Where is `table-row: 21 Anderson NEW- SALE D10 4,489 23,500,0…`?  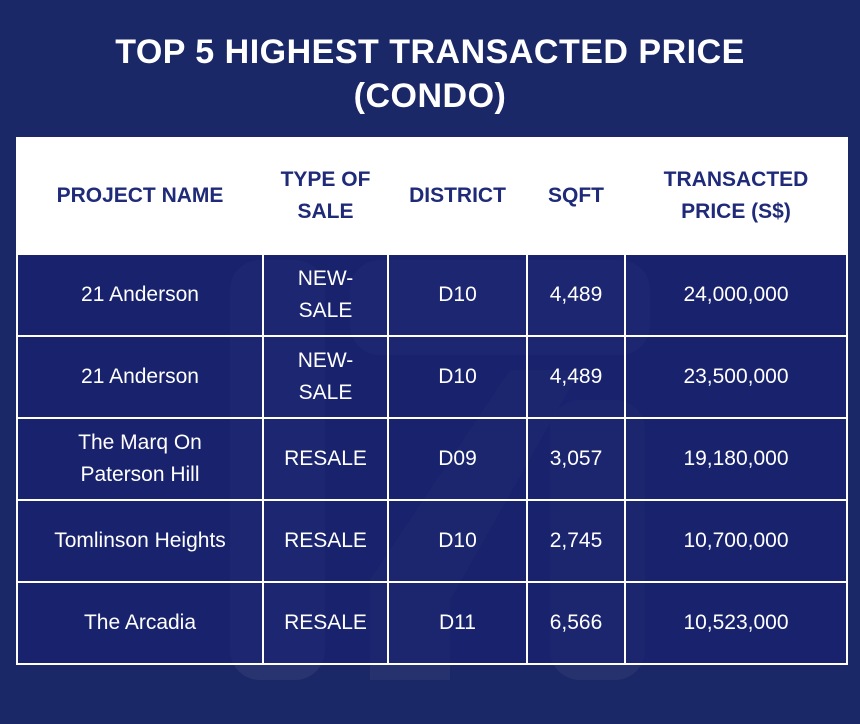 table-row: 21 Anderson NEW- SALE D10 4,489 23,500,0… is located at coordinates (432, 377).